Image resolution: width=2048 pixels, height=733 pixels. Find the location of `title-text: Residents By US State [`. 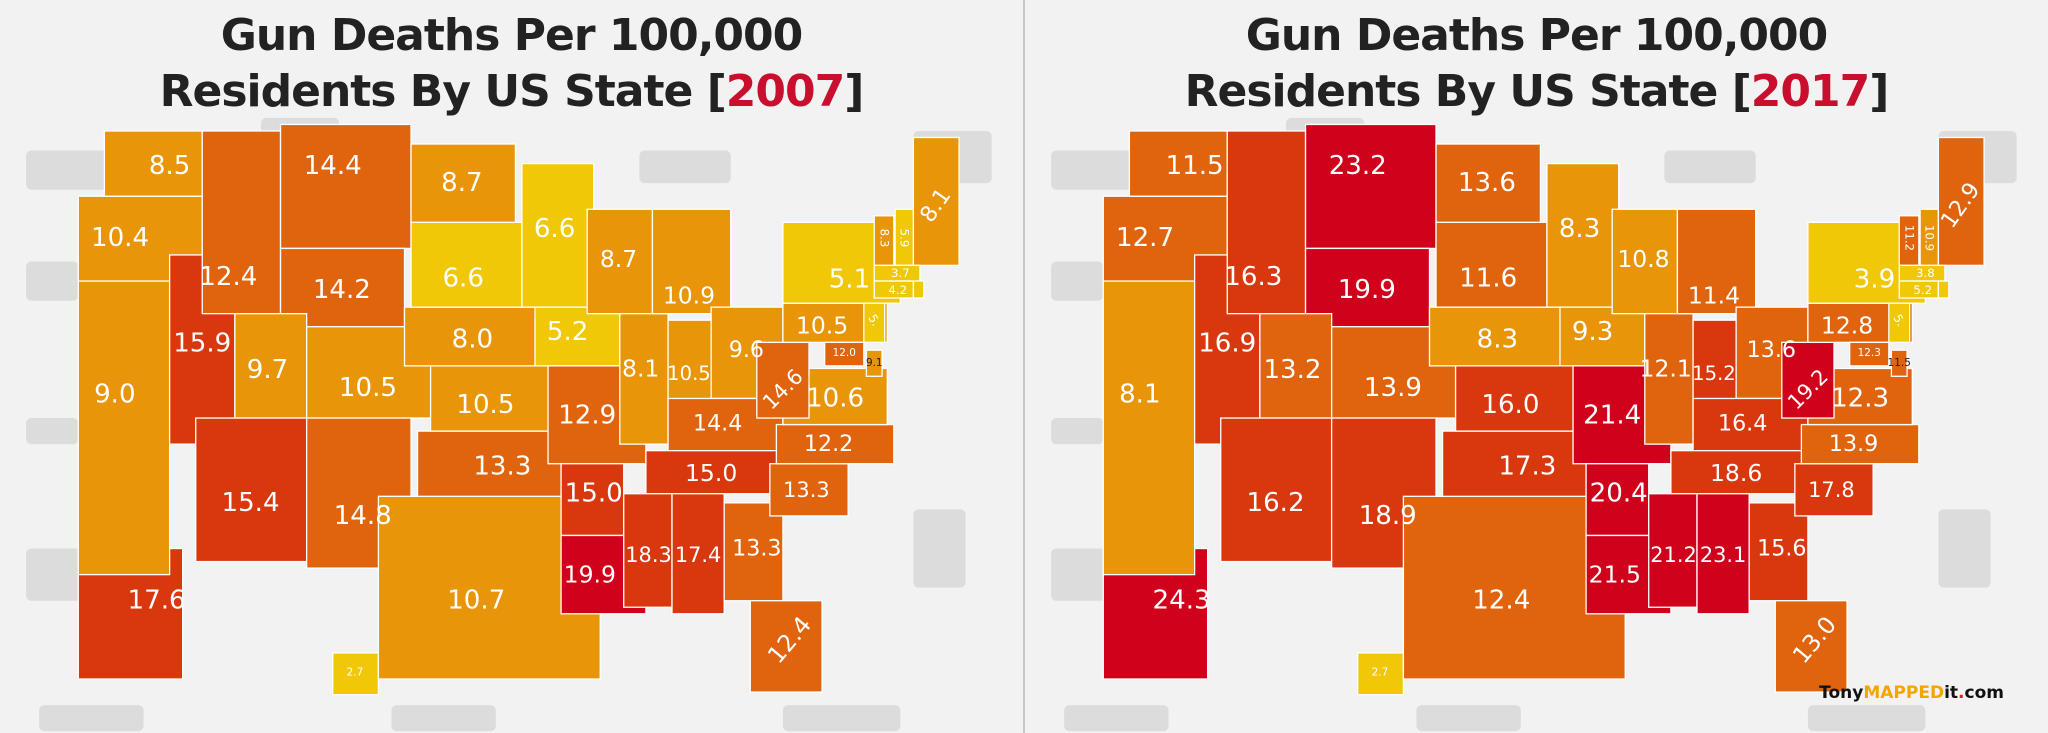

title-text: Residents By US State [ is located at coordinates (443, 91).